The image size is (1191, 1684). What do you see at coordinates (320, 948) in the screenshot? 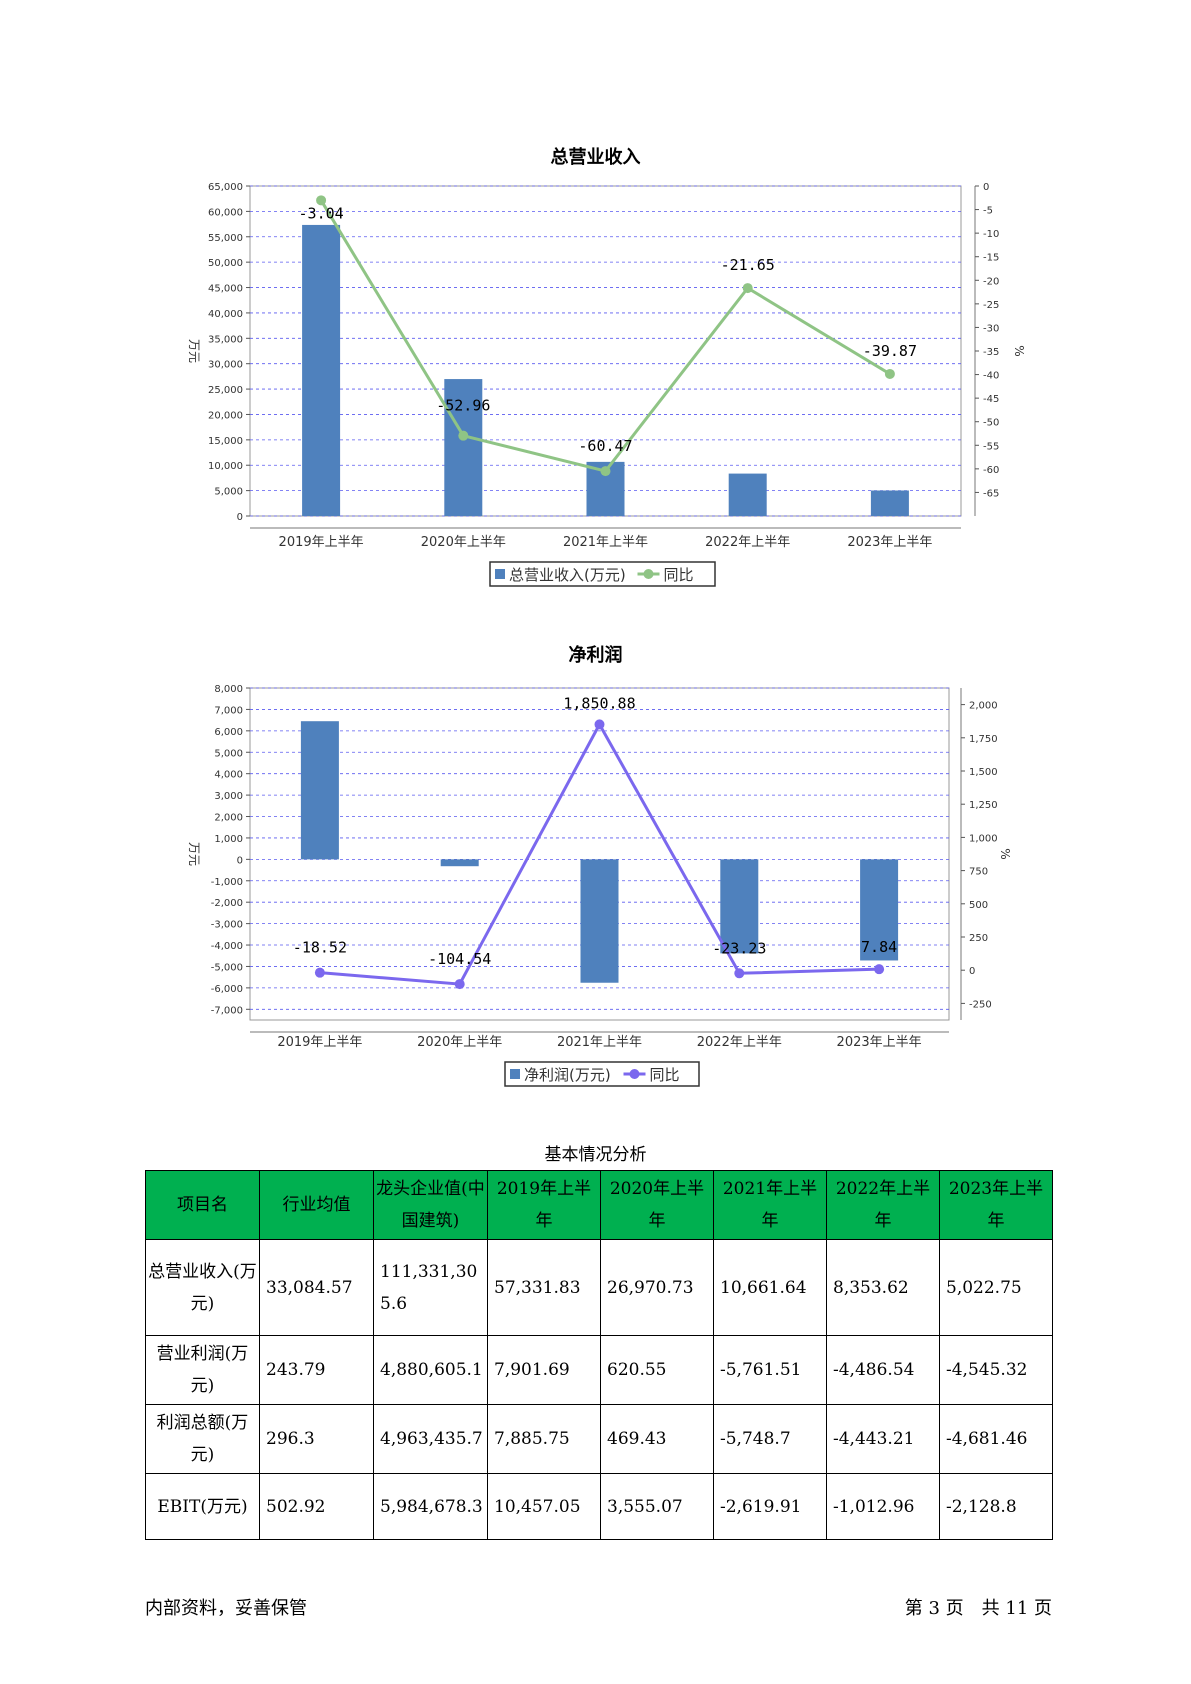
I see `yoy-data-label: -18.52` at bounding box center [320, 948].